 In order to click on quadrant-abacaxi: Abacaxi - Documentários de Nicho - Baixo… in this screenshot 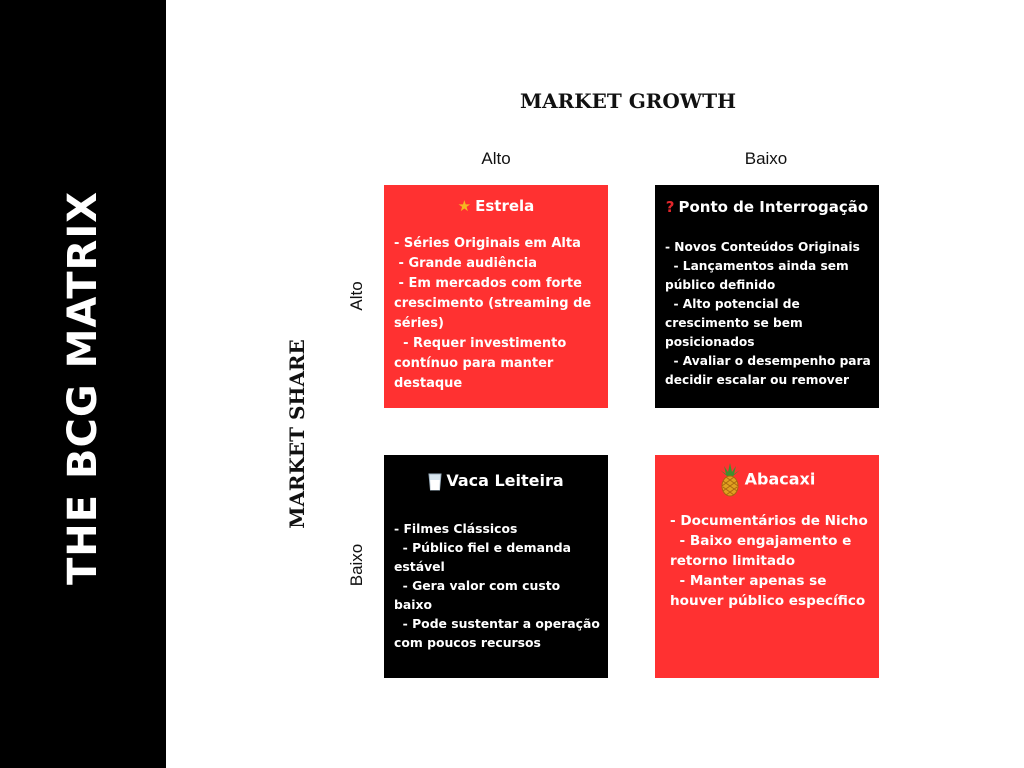, I will do `click(767, 566)`.